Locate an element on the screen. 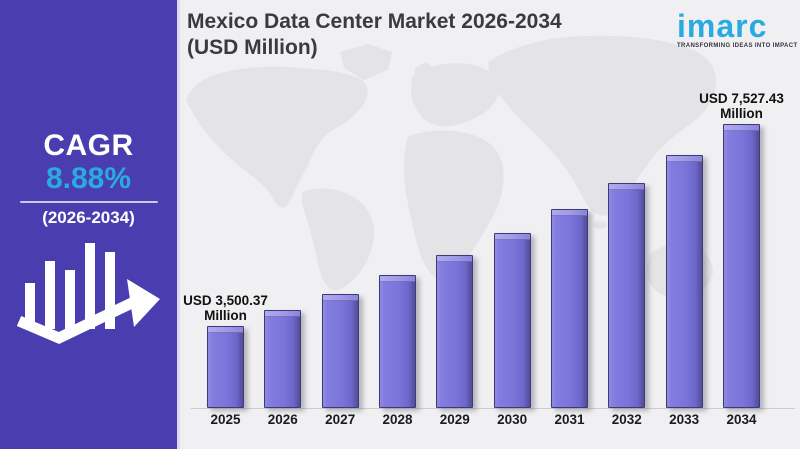  x-axis-label-2027: 2027 is located at coordinates (340, 419).